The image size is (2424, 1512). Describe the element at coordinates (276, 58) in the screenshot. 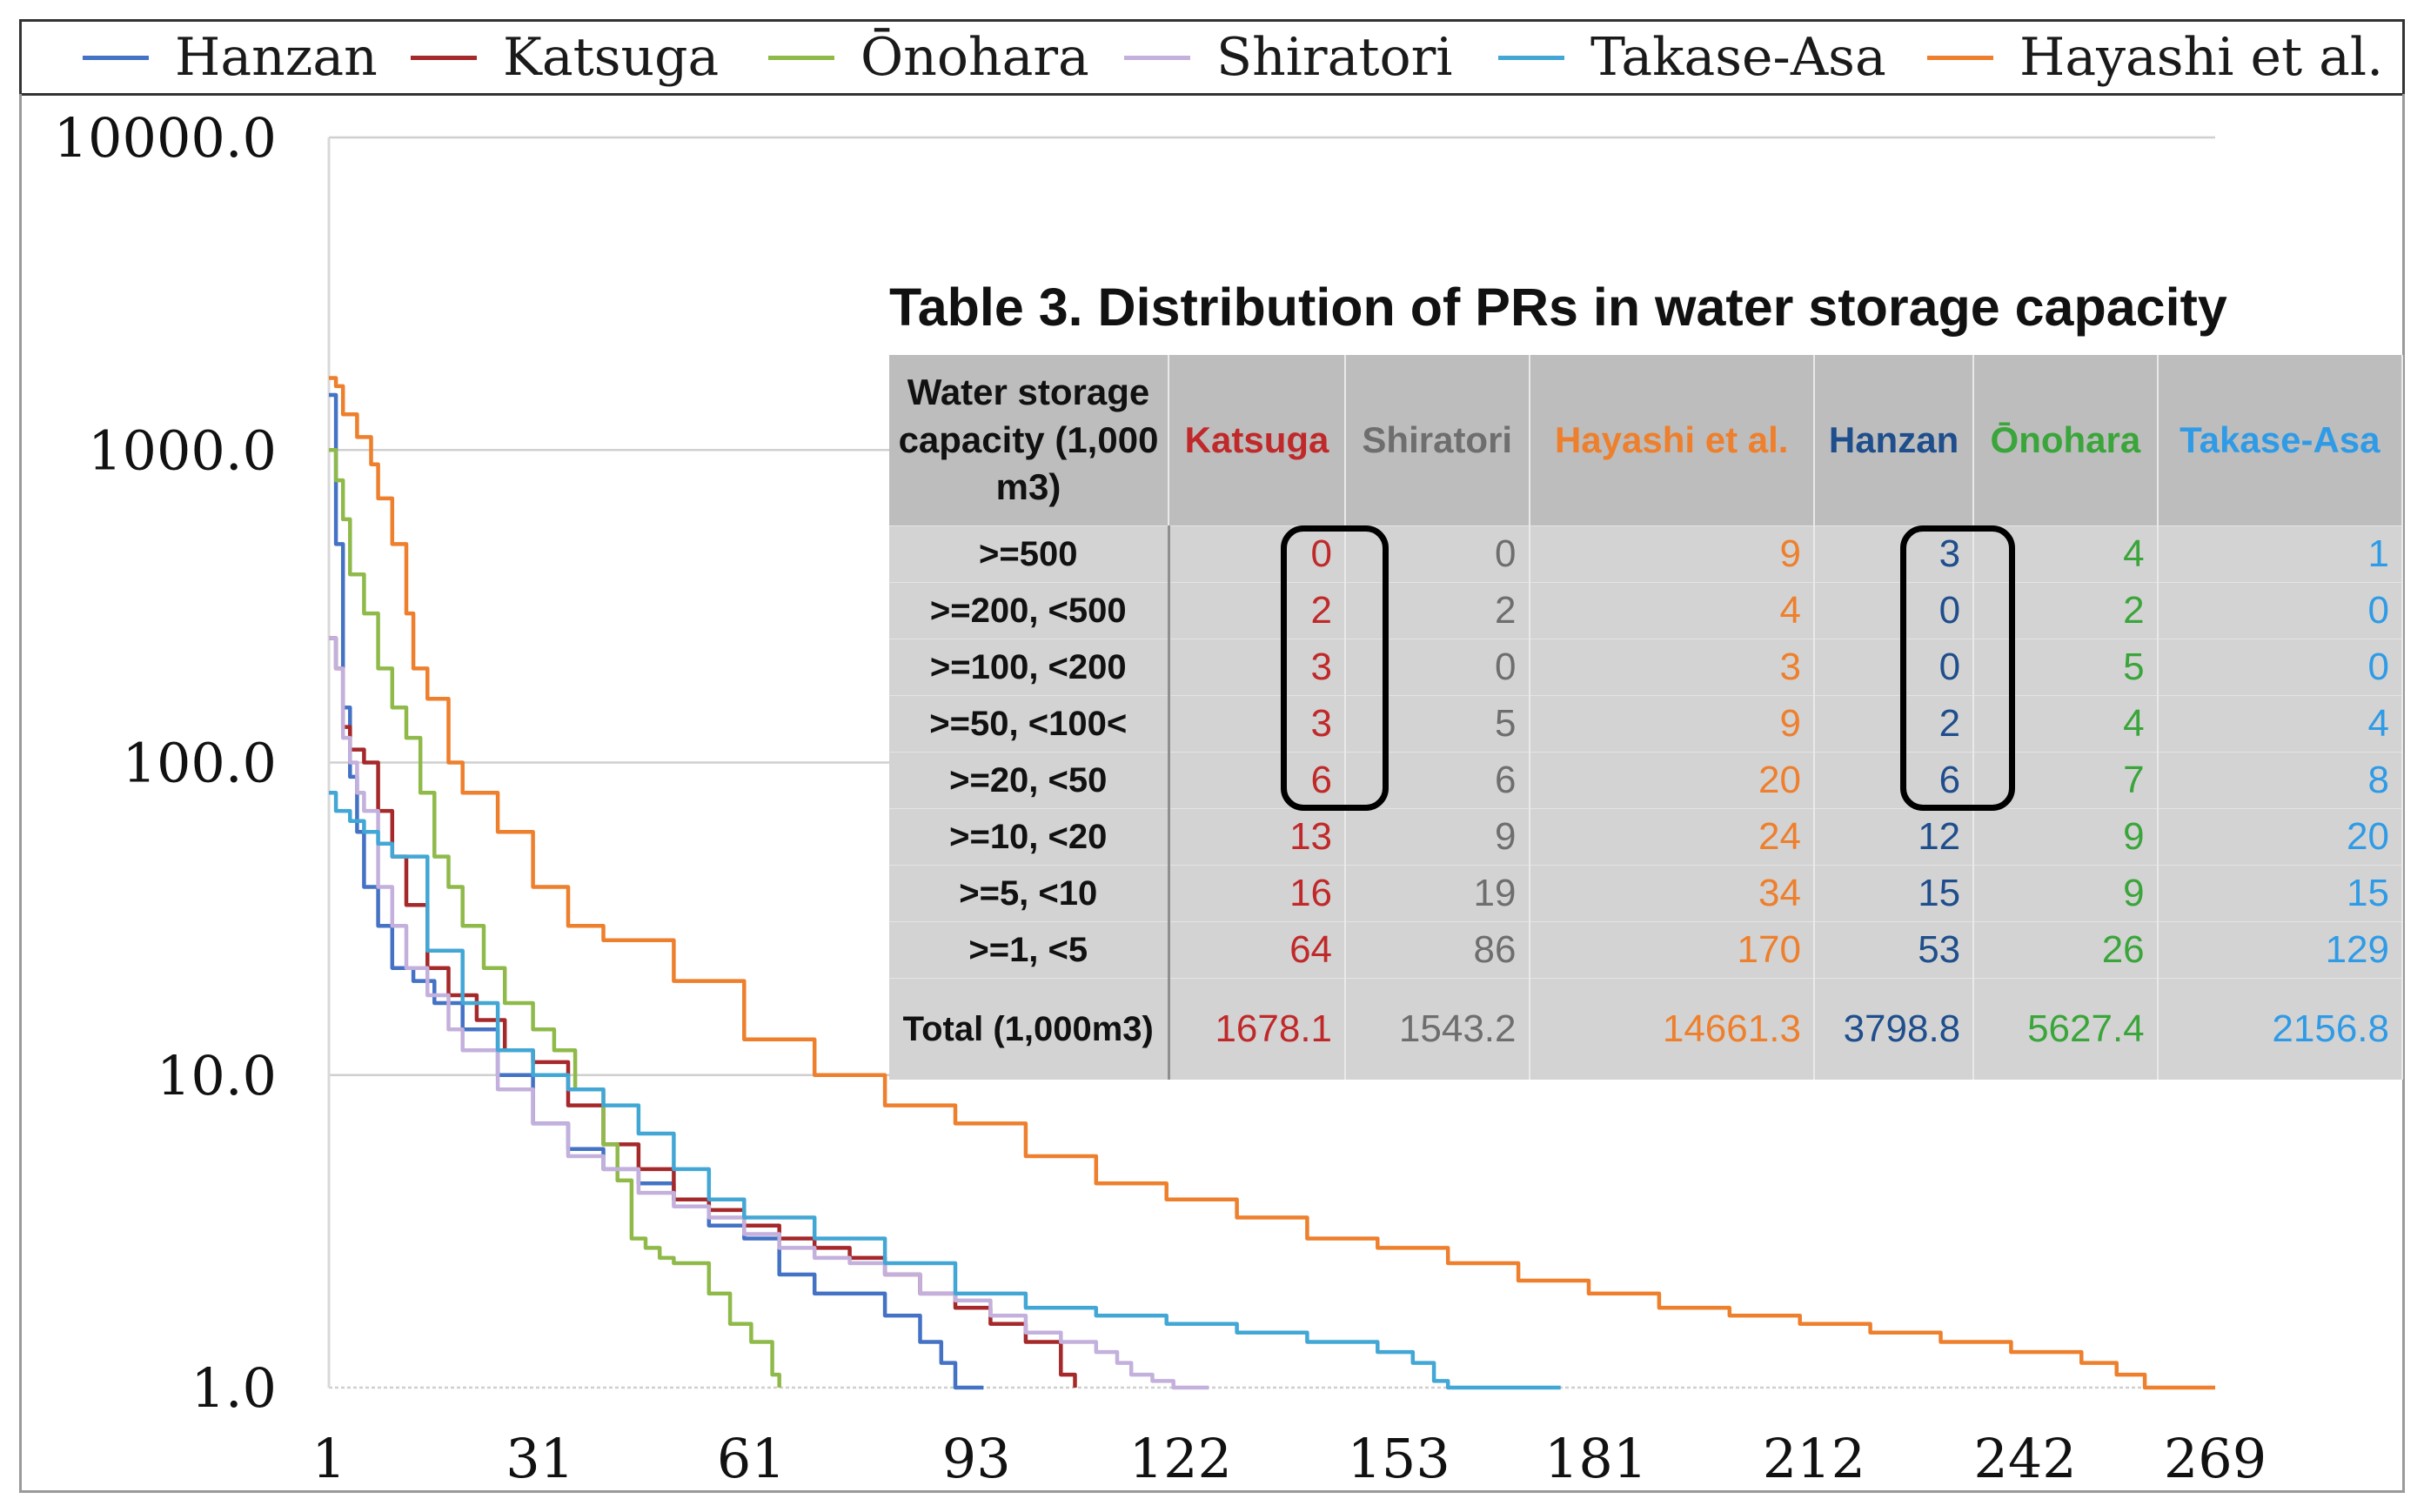

I see `legend-label: Hanzan` at that location.